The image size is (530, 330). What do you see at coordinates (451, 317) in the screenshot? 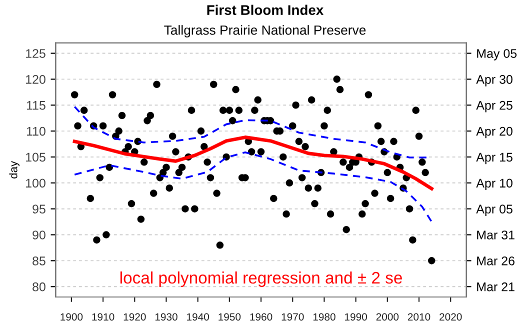
I see `x-tick-label: 2020` at bounding box center [451, 317].